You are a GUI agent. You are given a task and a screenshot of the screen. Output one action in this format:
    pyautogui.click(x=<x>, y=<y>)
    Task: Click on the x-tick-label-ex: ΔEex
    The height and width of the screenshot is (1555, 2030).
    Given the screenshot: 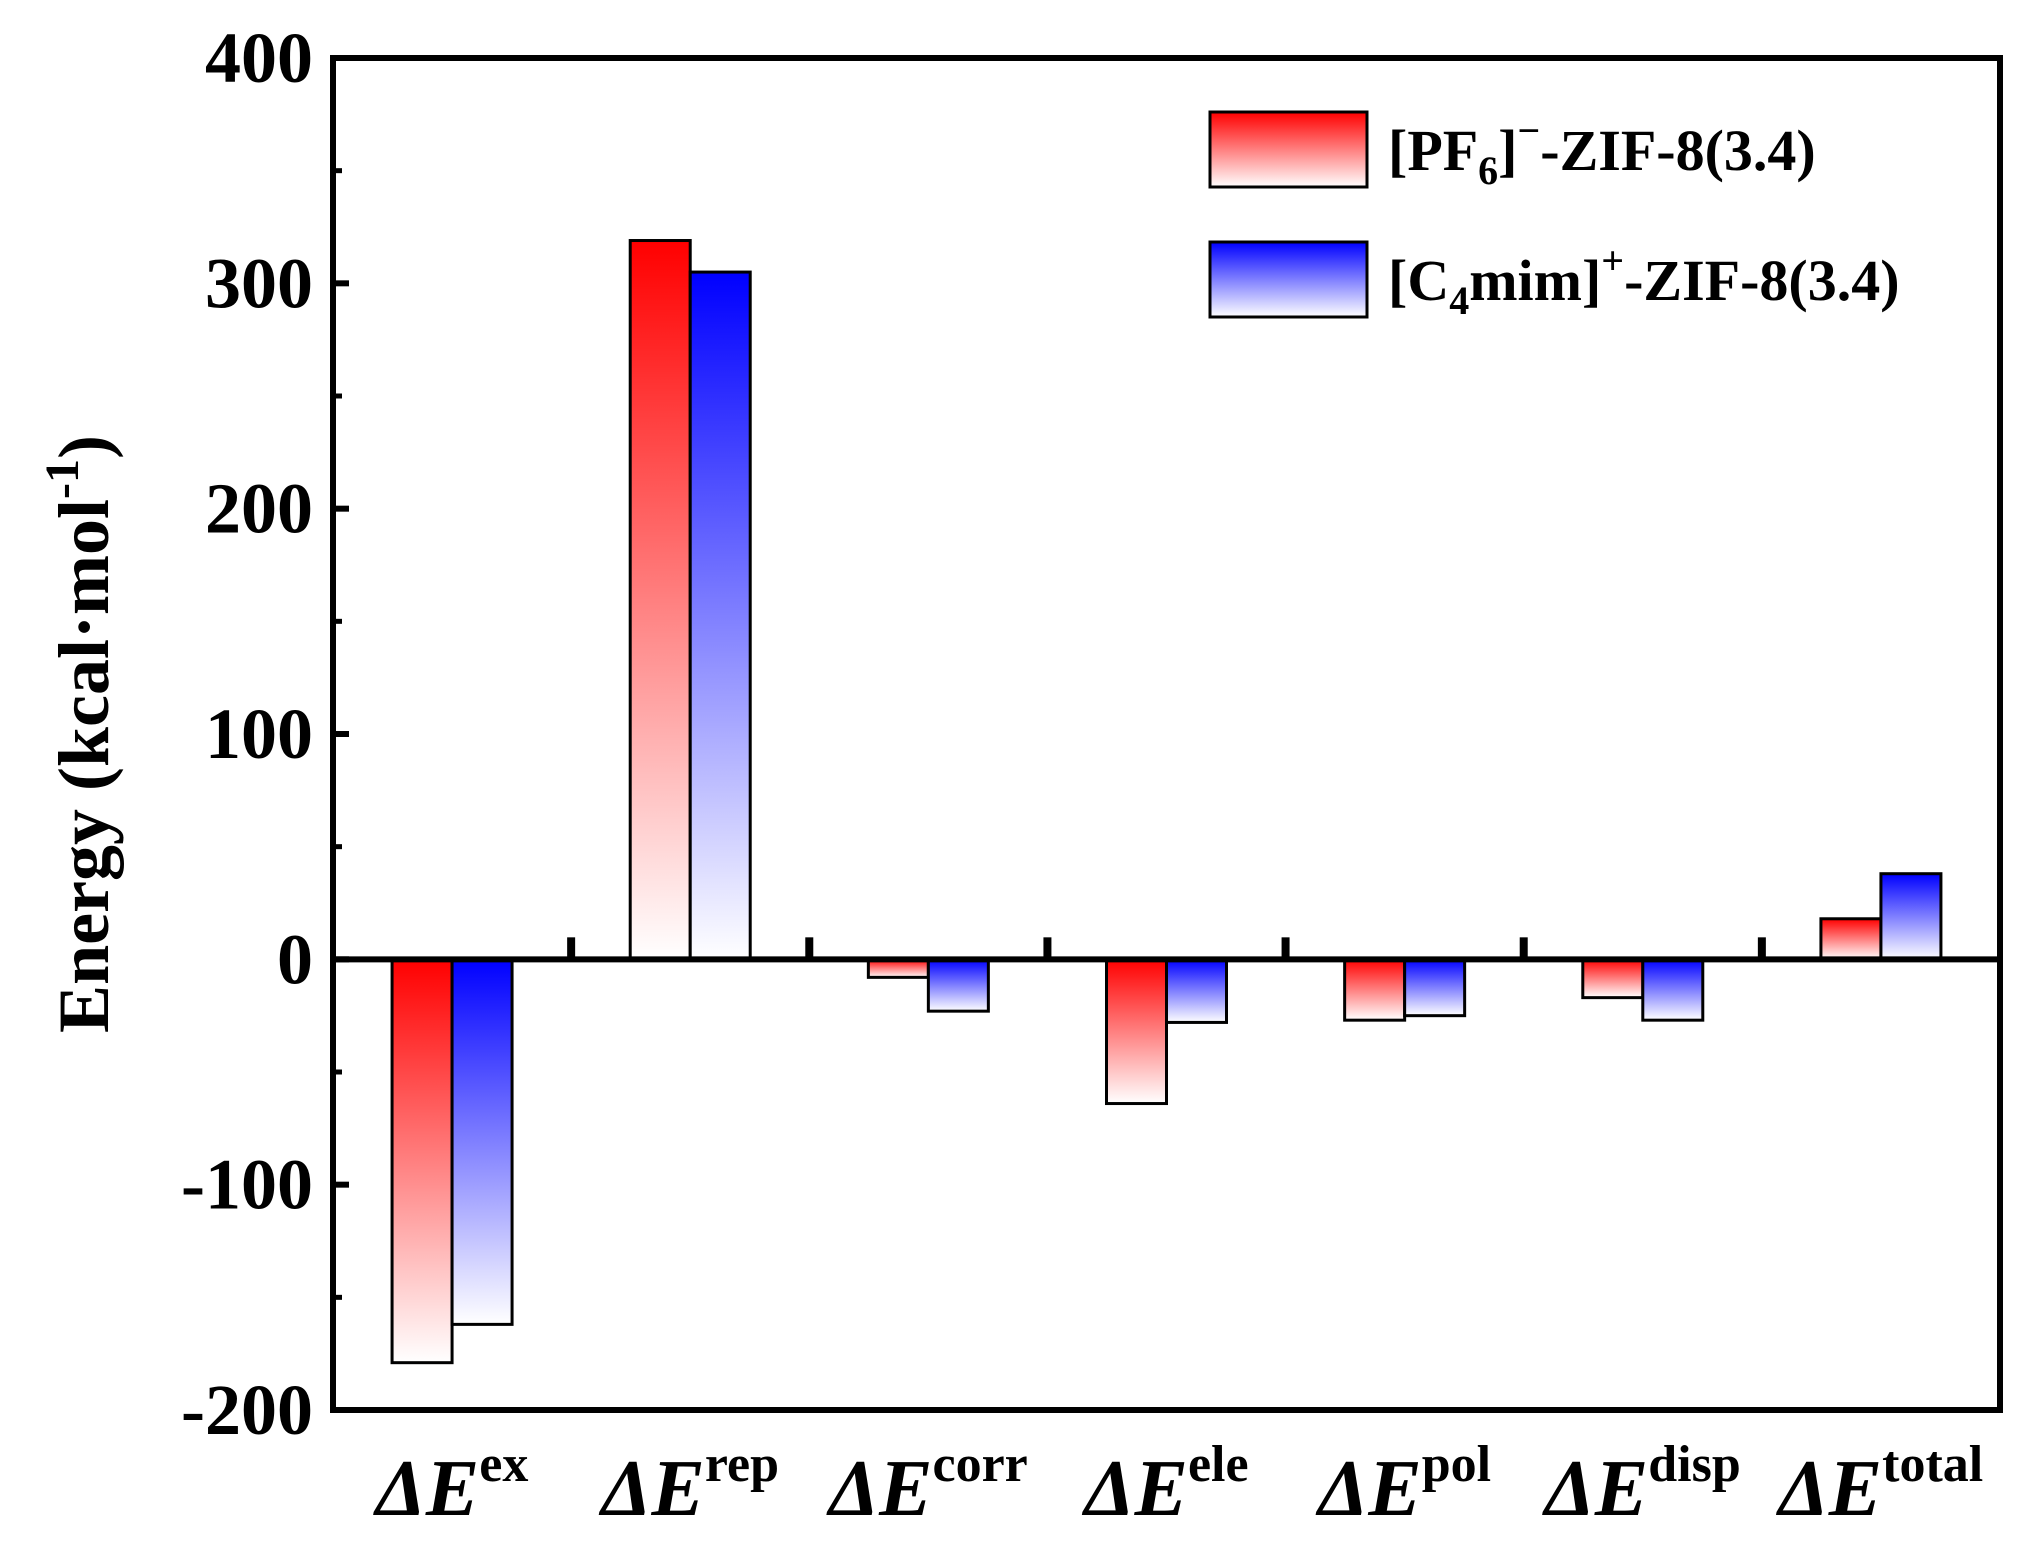 What is the action you would take?
    pyautogui.click(x=451, y=1484)
    